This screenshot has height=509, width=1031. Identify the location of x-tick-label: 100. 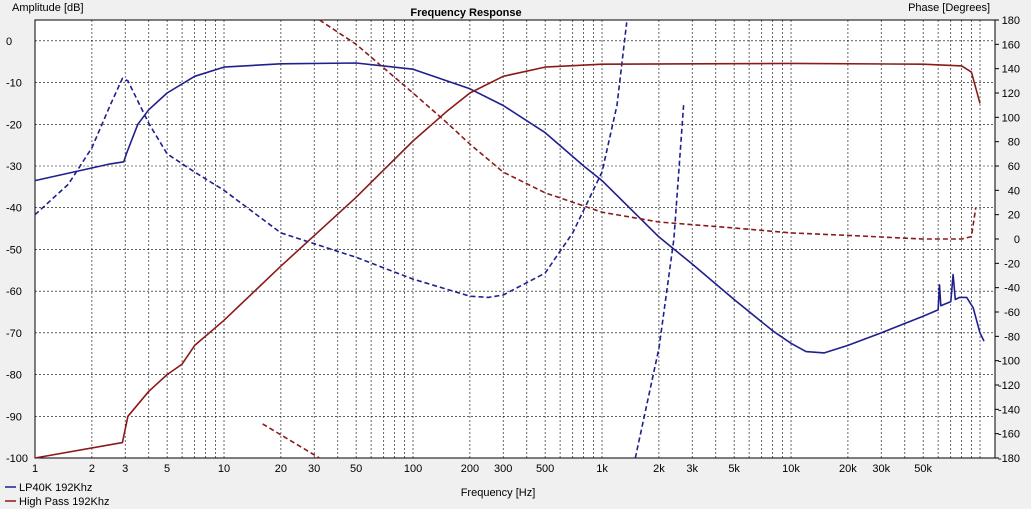
(413, 469).